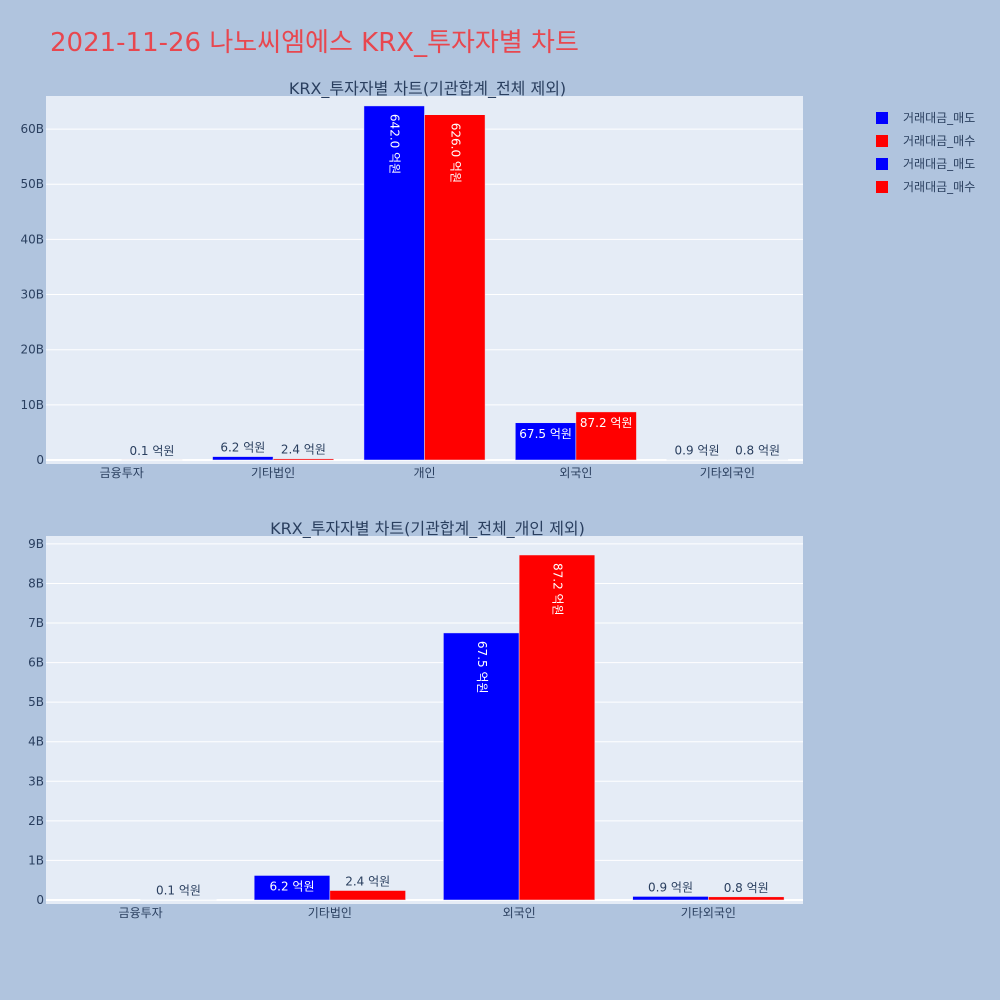  What do you see at coordinates (427, 529) in the screenshot?
I see `chart-title: KRX_투자자별 차트(기관합계_전체_개인 제외)` at bounding box center [427, 529].